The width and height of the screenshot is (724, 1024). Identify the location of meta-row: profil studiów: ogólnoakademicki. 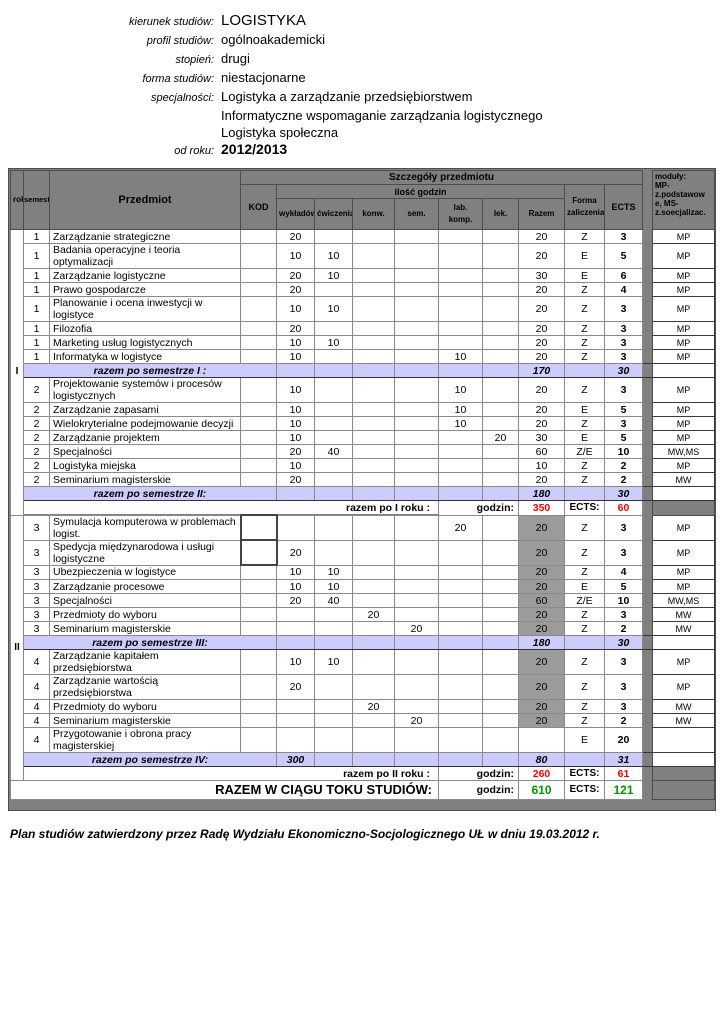
(362, 40).